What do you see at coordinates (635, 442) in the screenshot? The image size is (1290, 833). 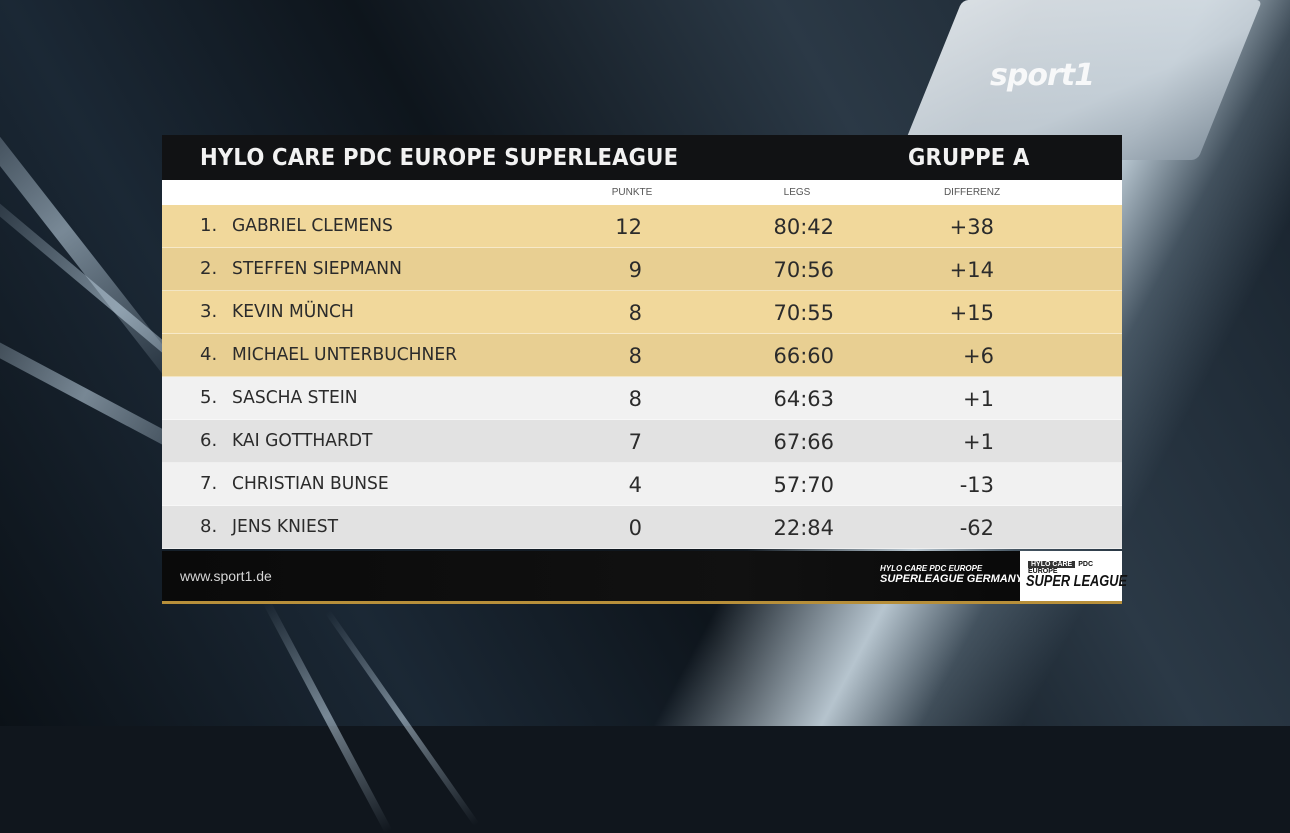 I see `points: 7` at bounding box center [635, 442].